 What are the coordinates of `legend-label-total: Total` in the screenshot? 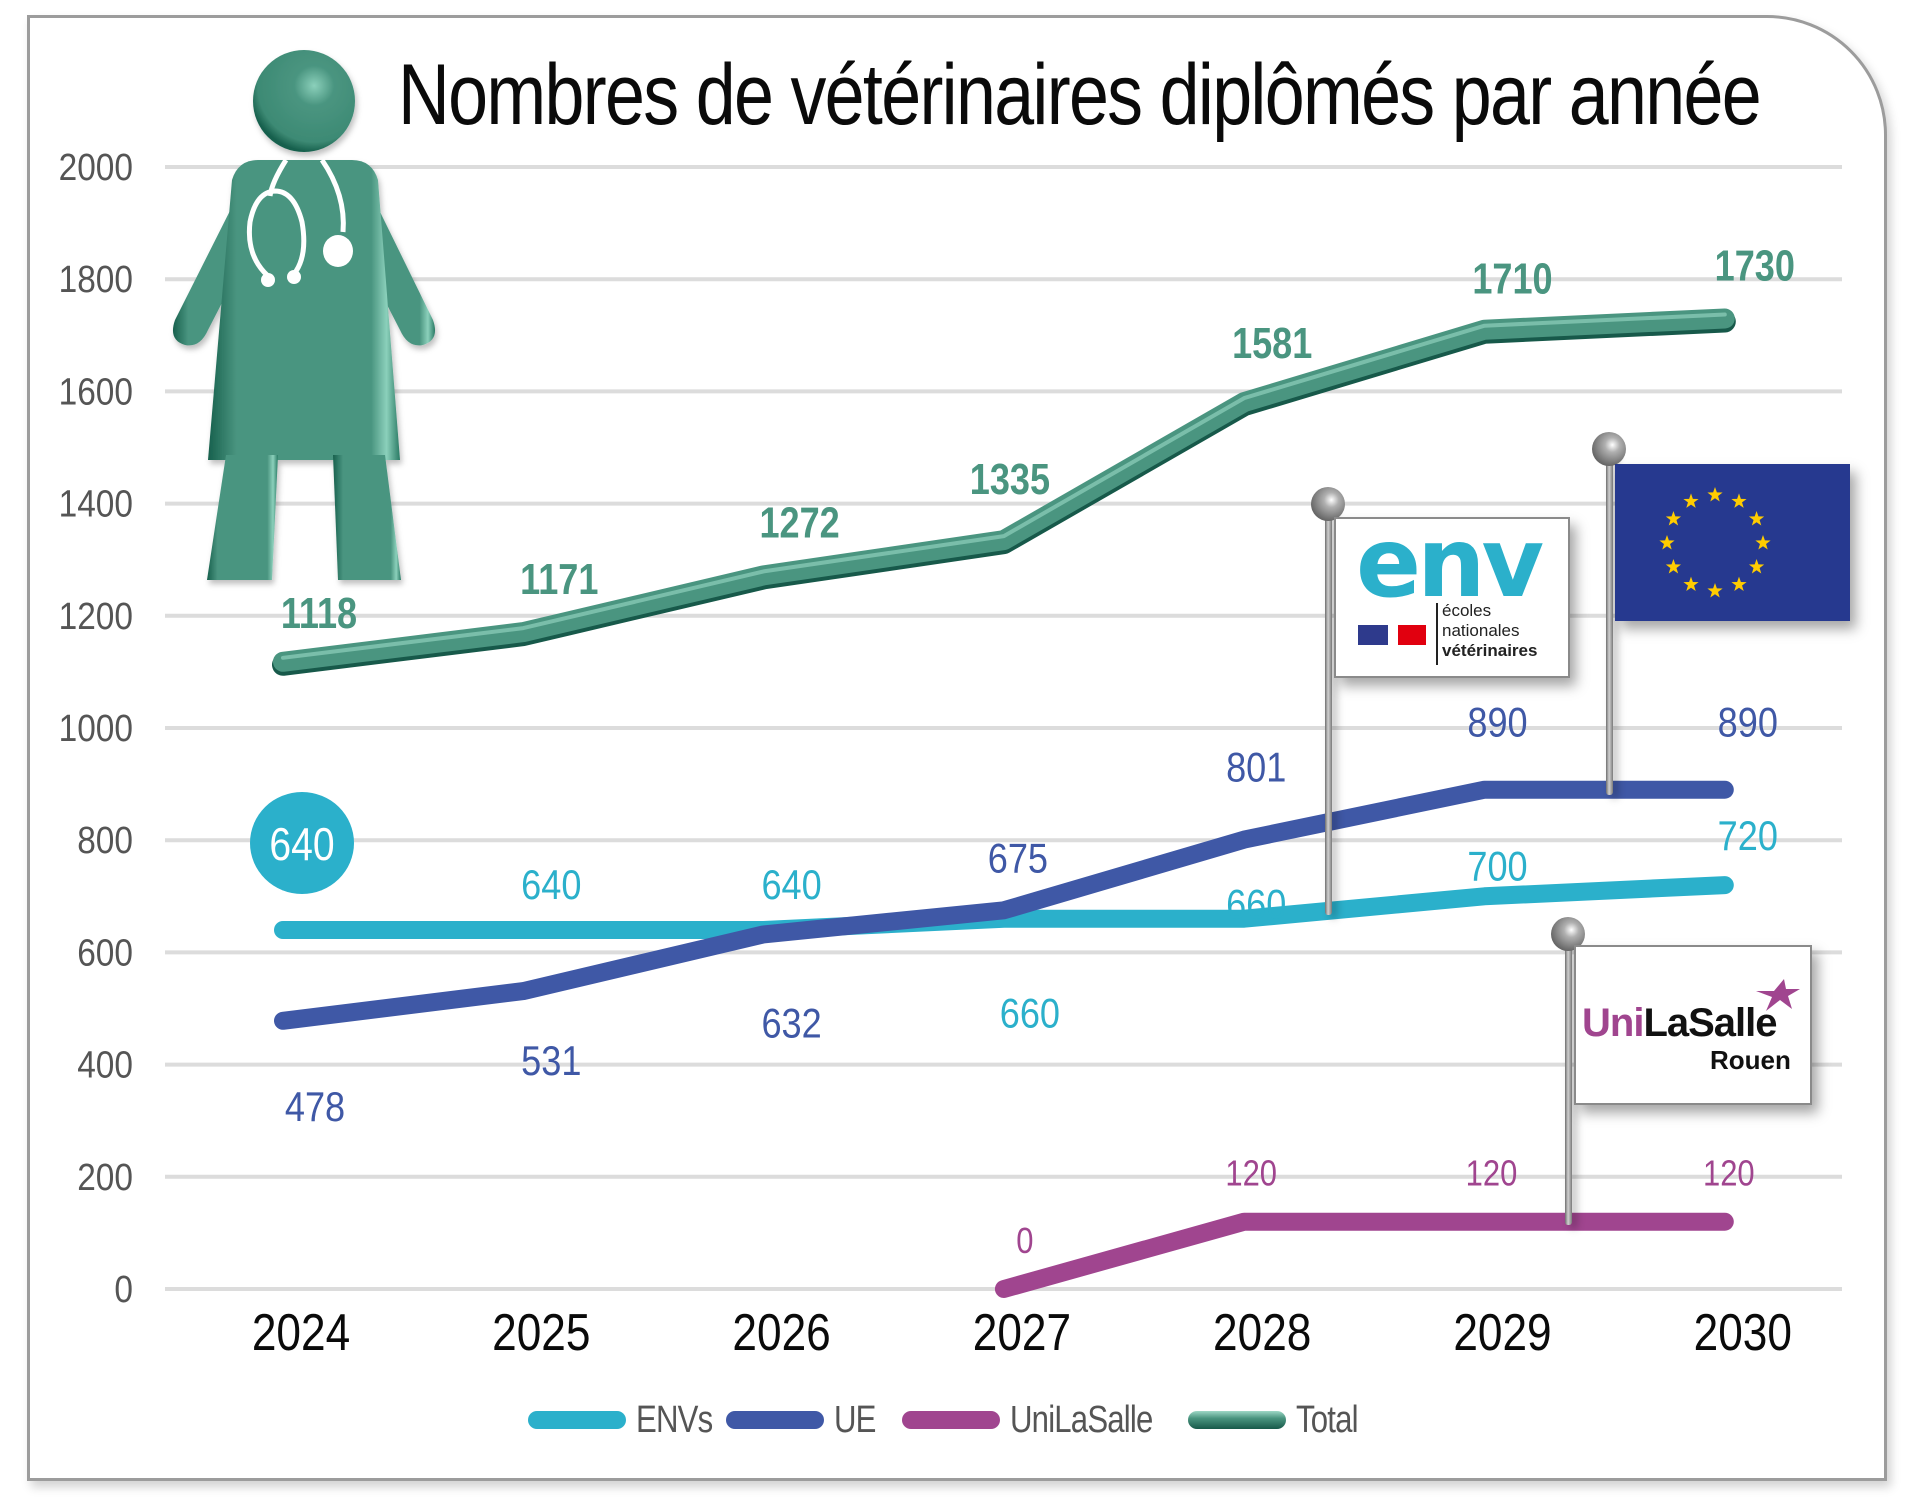 It's located at (1327, 1419).